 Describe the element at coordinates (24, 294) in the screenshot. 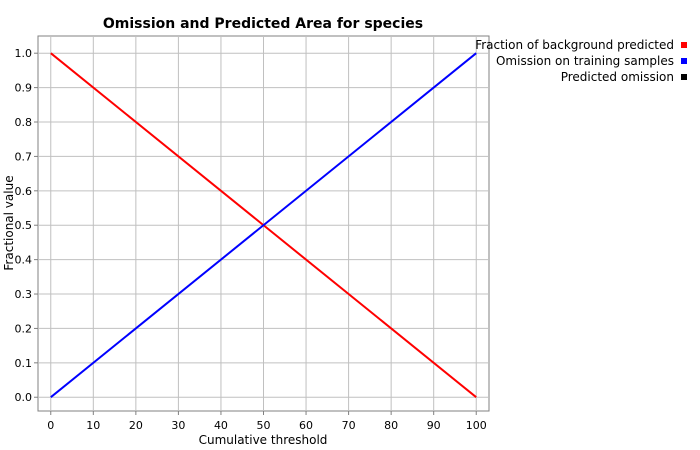

I see `y-tick-label: 0.3` at that location.